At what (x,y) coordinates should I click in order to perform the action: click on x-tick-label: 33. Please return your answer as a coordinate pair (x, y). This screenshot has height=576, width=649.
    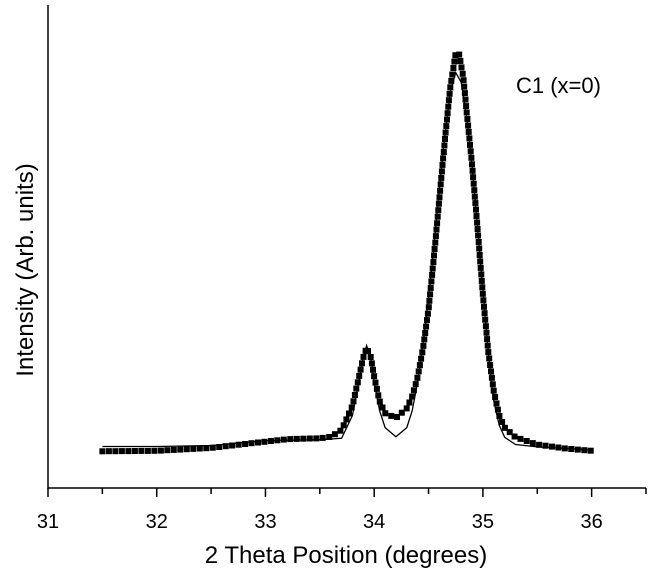
    Looking at the image, I should click on (265, 522).